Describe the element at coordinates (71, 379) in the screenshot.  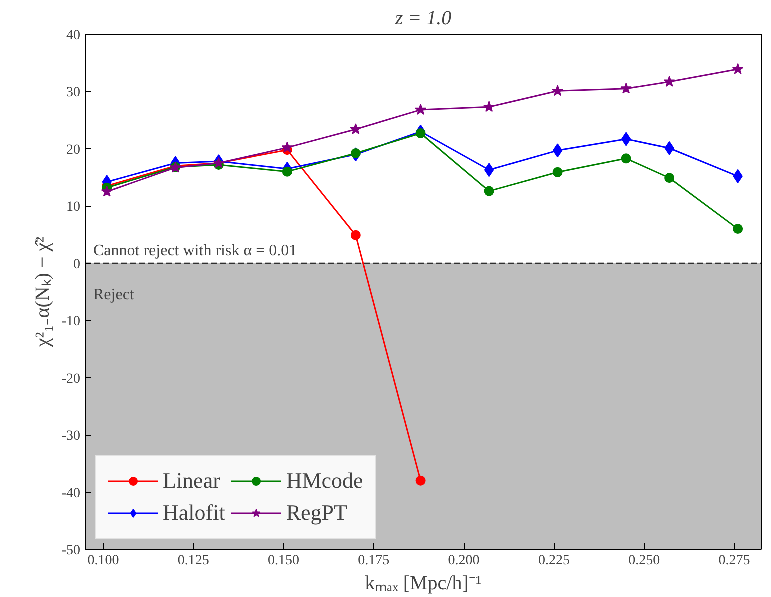
I see `y-tick-label: -20` at that location.